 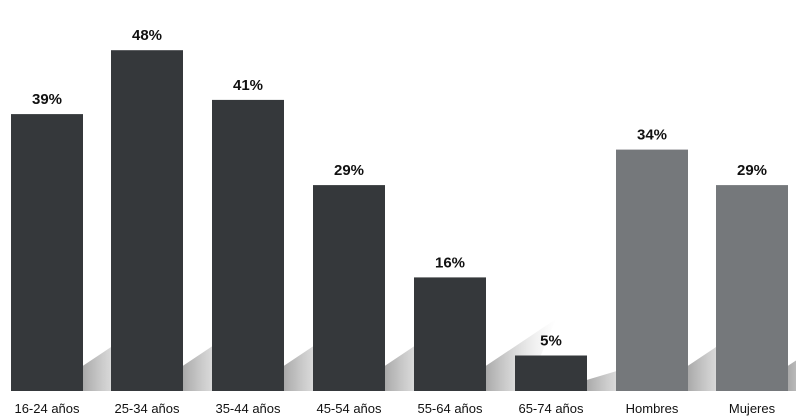 What do you see at coordinates (652, 135) in the screenshot?
I see `value-label-7: 34%` at bounding box center [652, 135].